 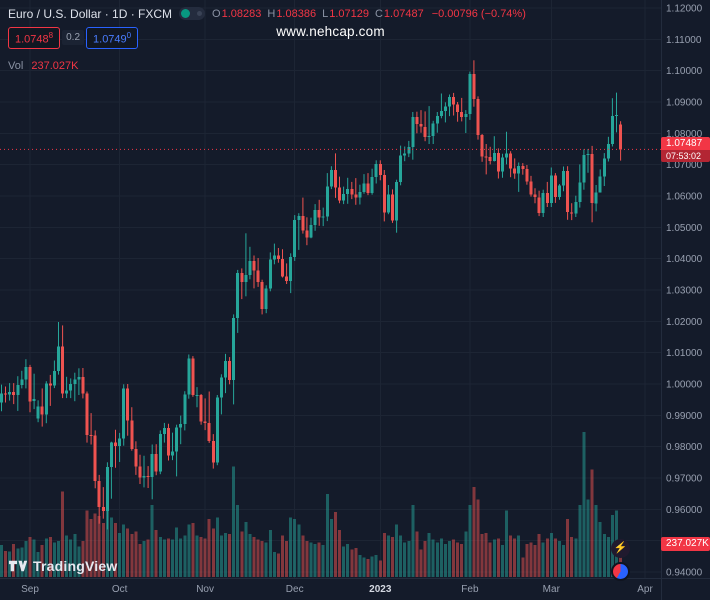 I want to click on ohlc-high: H1.08386, so click(x=292, y=13).